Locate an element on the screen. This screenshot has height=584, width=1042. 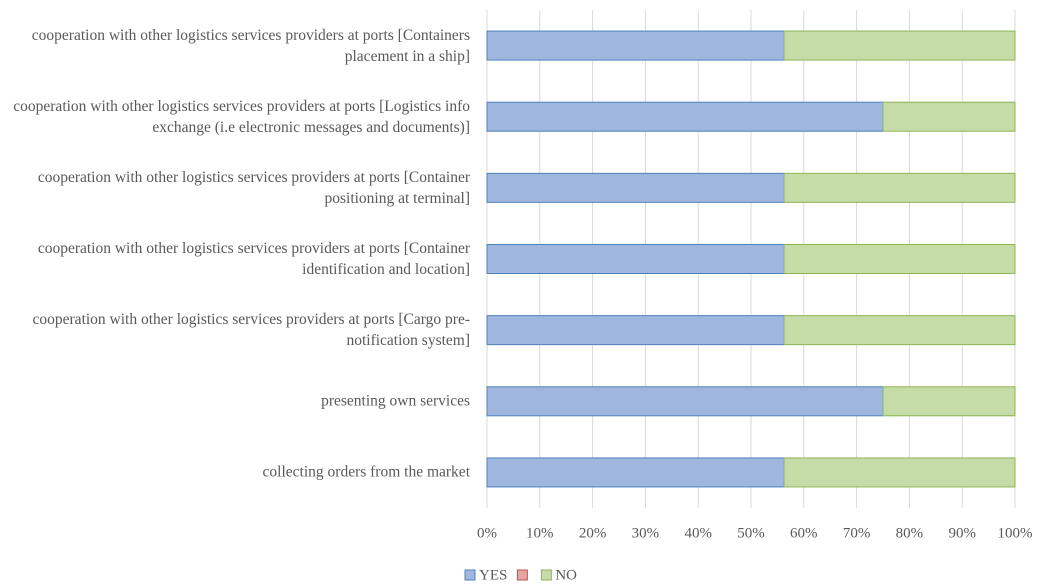
y-tick-label: collecting orders from the market is located at coordinates (366, 472).